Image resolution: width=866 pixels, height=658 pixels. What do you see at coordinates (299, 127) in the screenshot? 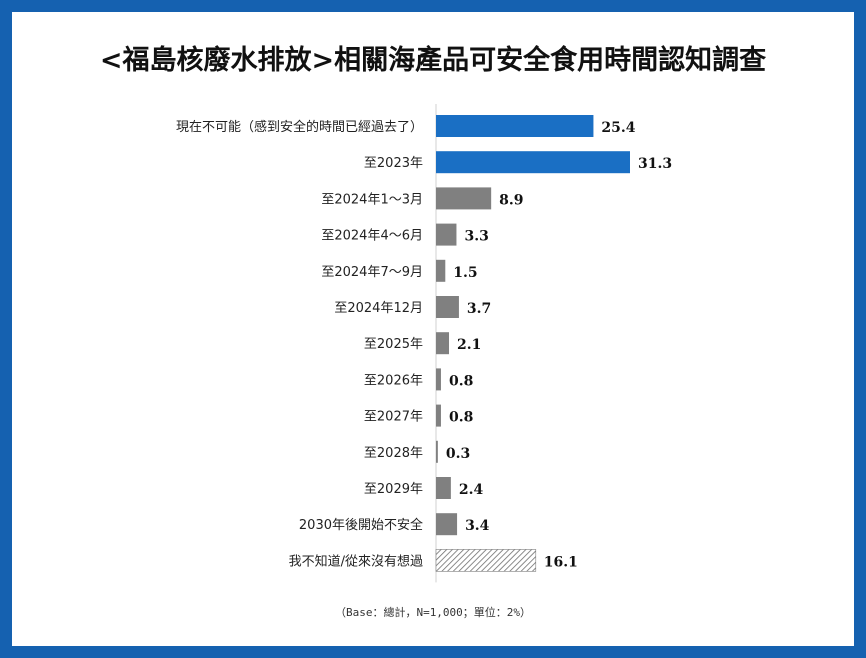
I see `category-label: 現在不可能（感到安全的時間已經過去了）` at bounding box center [299, 127].